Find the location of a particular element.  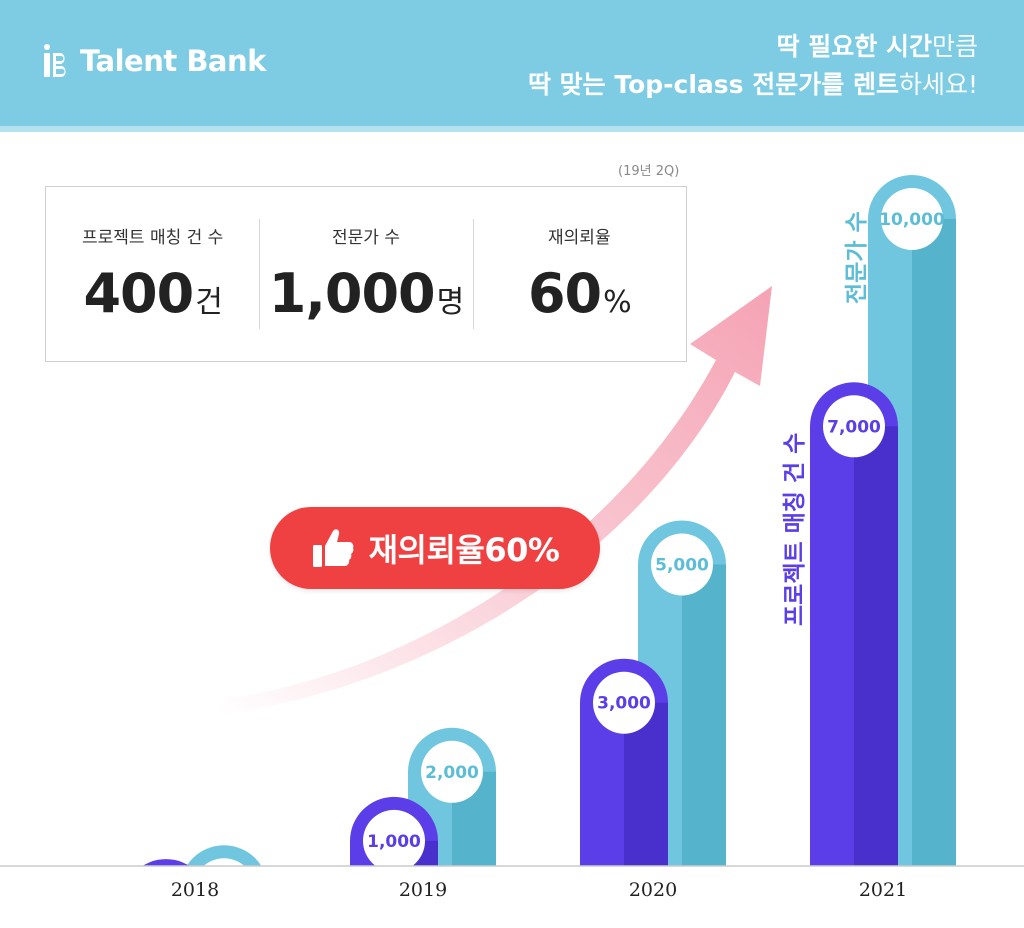

project-bar: 1,000 is located at coordinates (394, 834).